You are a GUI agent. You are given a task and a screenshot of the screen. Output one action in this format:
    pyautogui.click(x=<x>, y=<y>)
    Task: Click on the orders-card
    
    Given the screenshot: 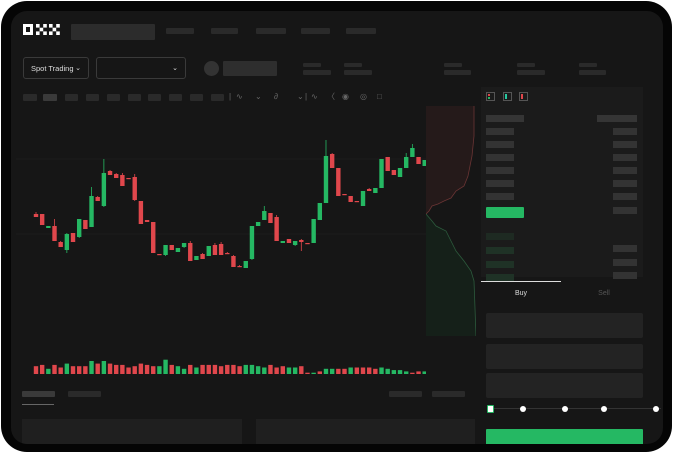 What is the action you would take?
    pyautogui.click(x=132, y=431)
    